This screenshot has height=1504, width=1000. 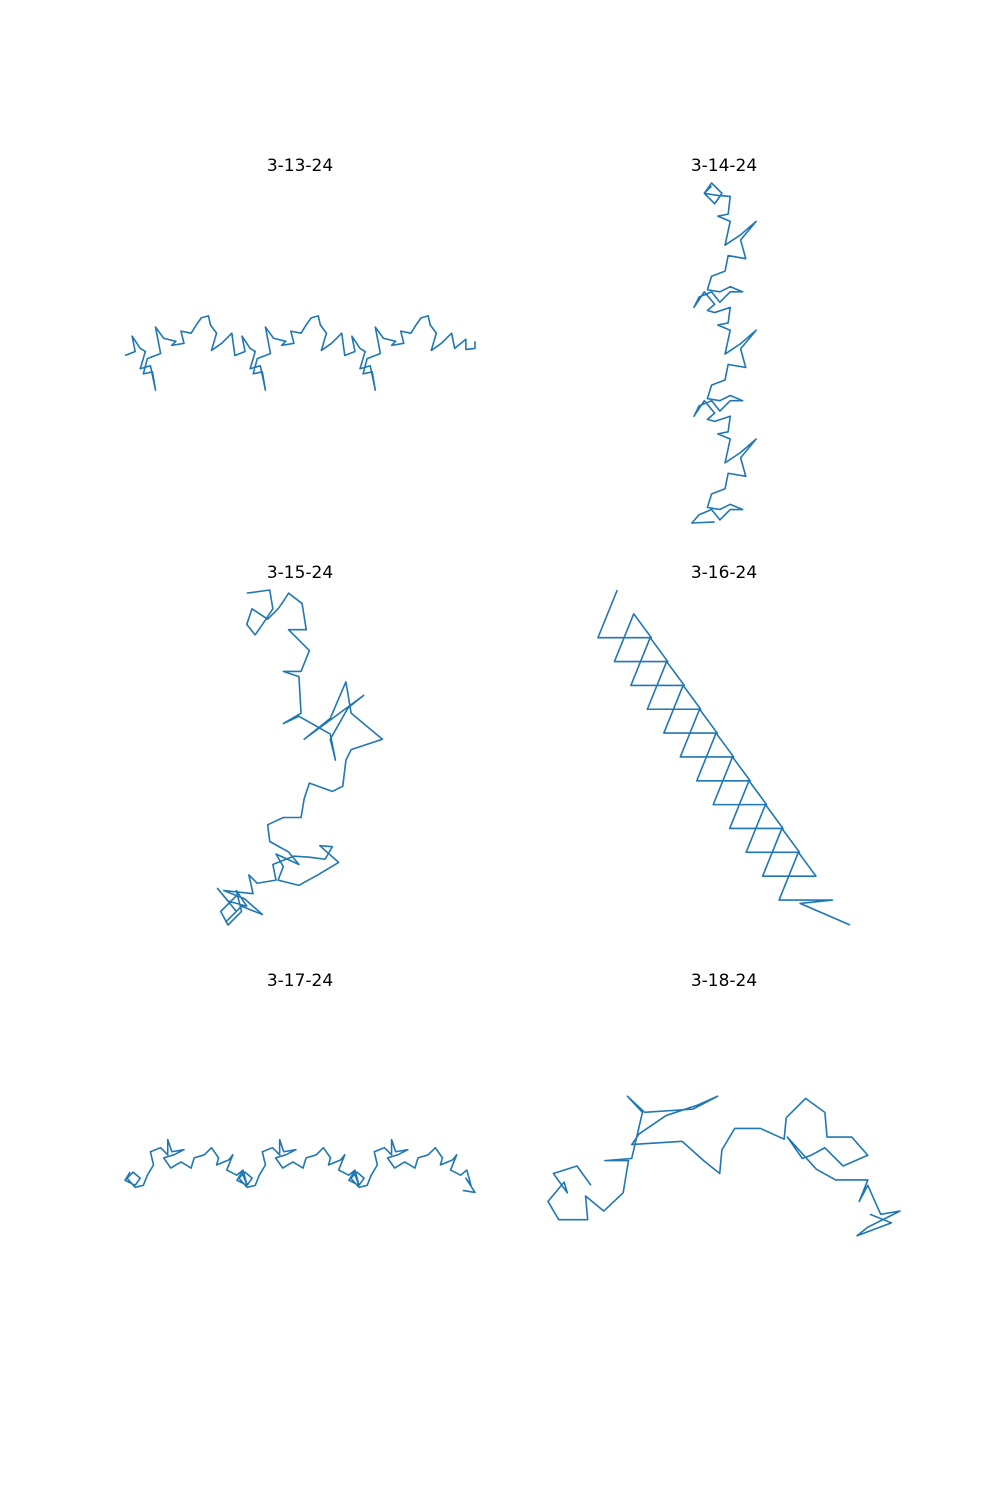 What do you see at coordinates (300, 981) in the screenshot?
I see `subplot-title: 3-17-24` at bounding box center [300, 981].